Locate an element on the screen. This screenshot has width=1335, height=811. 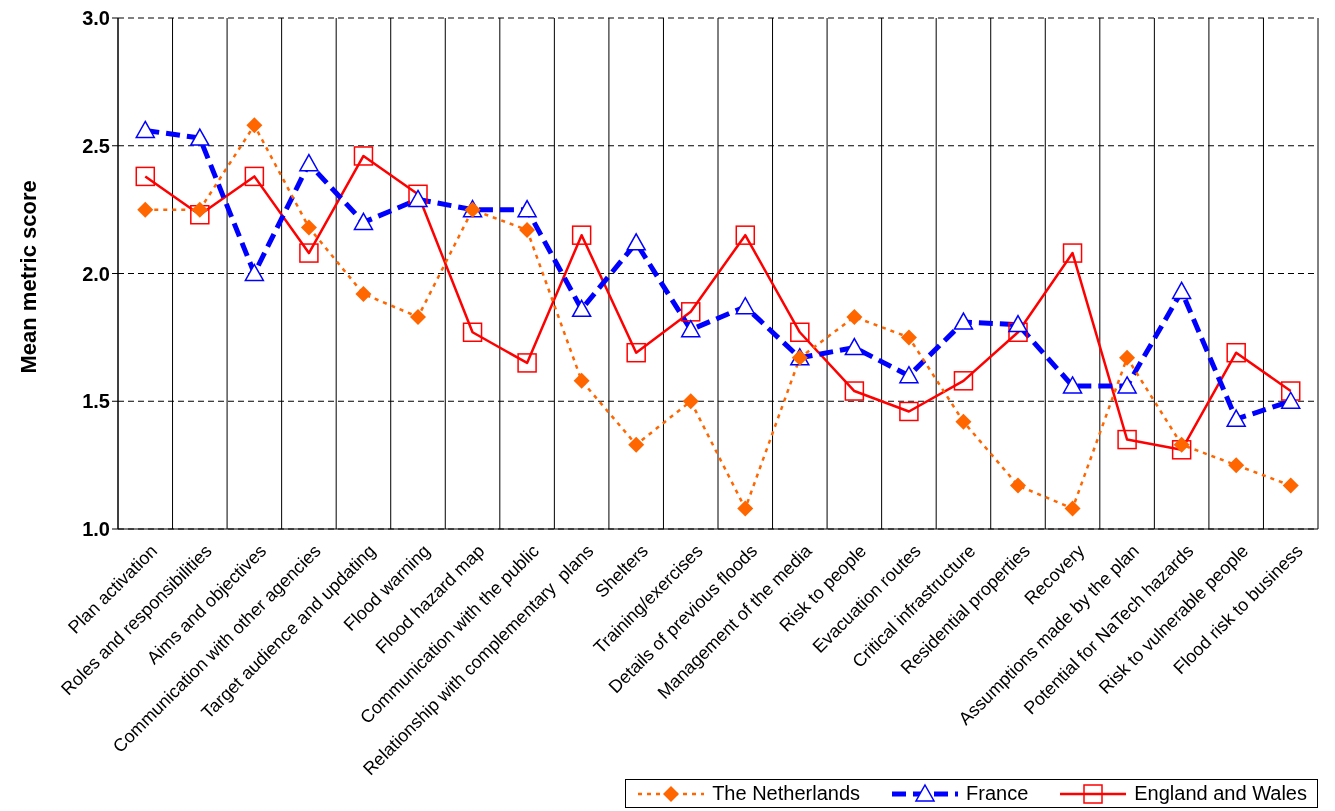
y-tick-label: 2.5 is located at coordinates (96, 145).